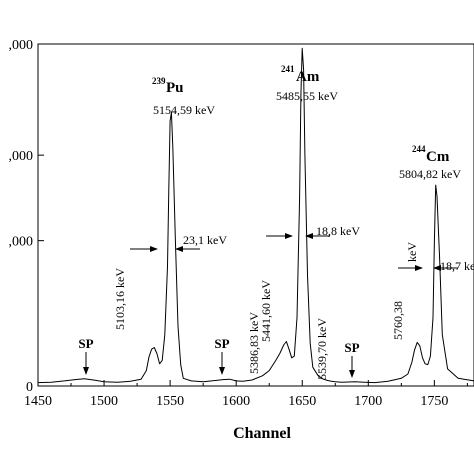  What do you see at coordinates (368, 401) in the screenshot?
I see `x-tick-label: 1700` at bounding box center [368, 401].